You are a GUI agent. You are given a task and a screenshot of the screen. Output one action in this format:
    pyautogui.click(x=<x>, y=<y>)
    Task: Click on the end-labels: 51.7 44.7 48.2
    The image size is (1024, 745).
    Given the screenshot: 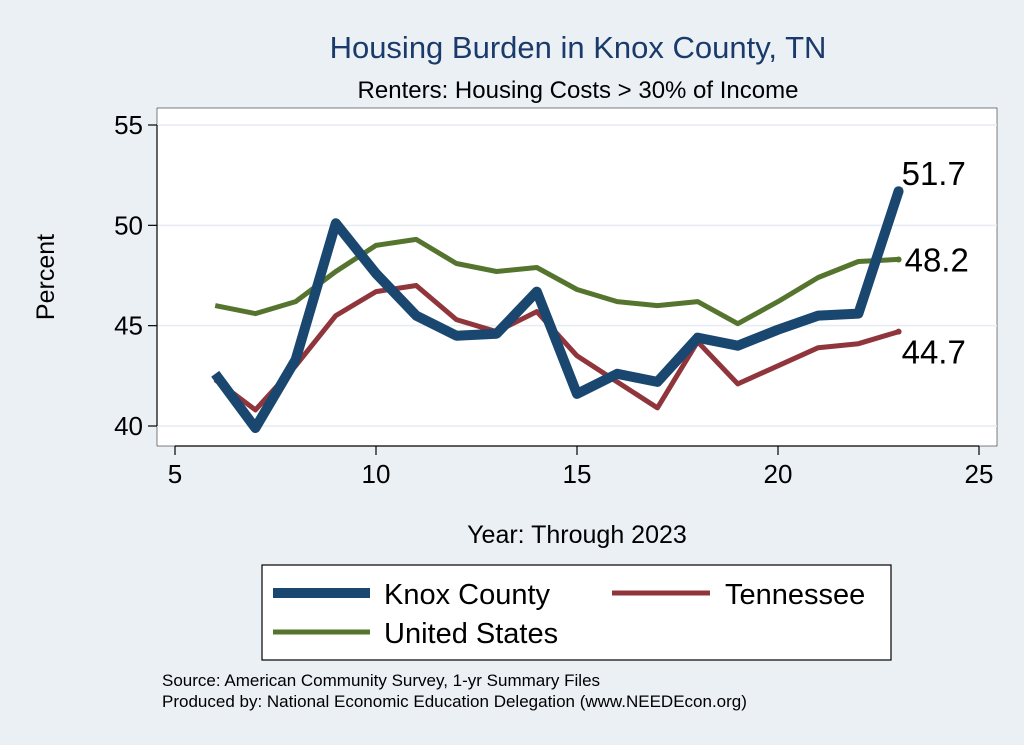 What is the action you would take?
    pyautogui.click(x=935, y=262)
    